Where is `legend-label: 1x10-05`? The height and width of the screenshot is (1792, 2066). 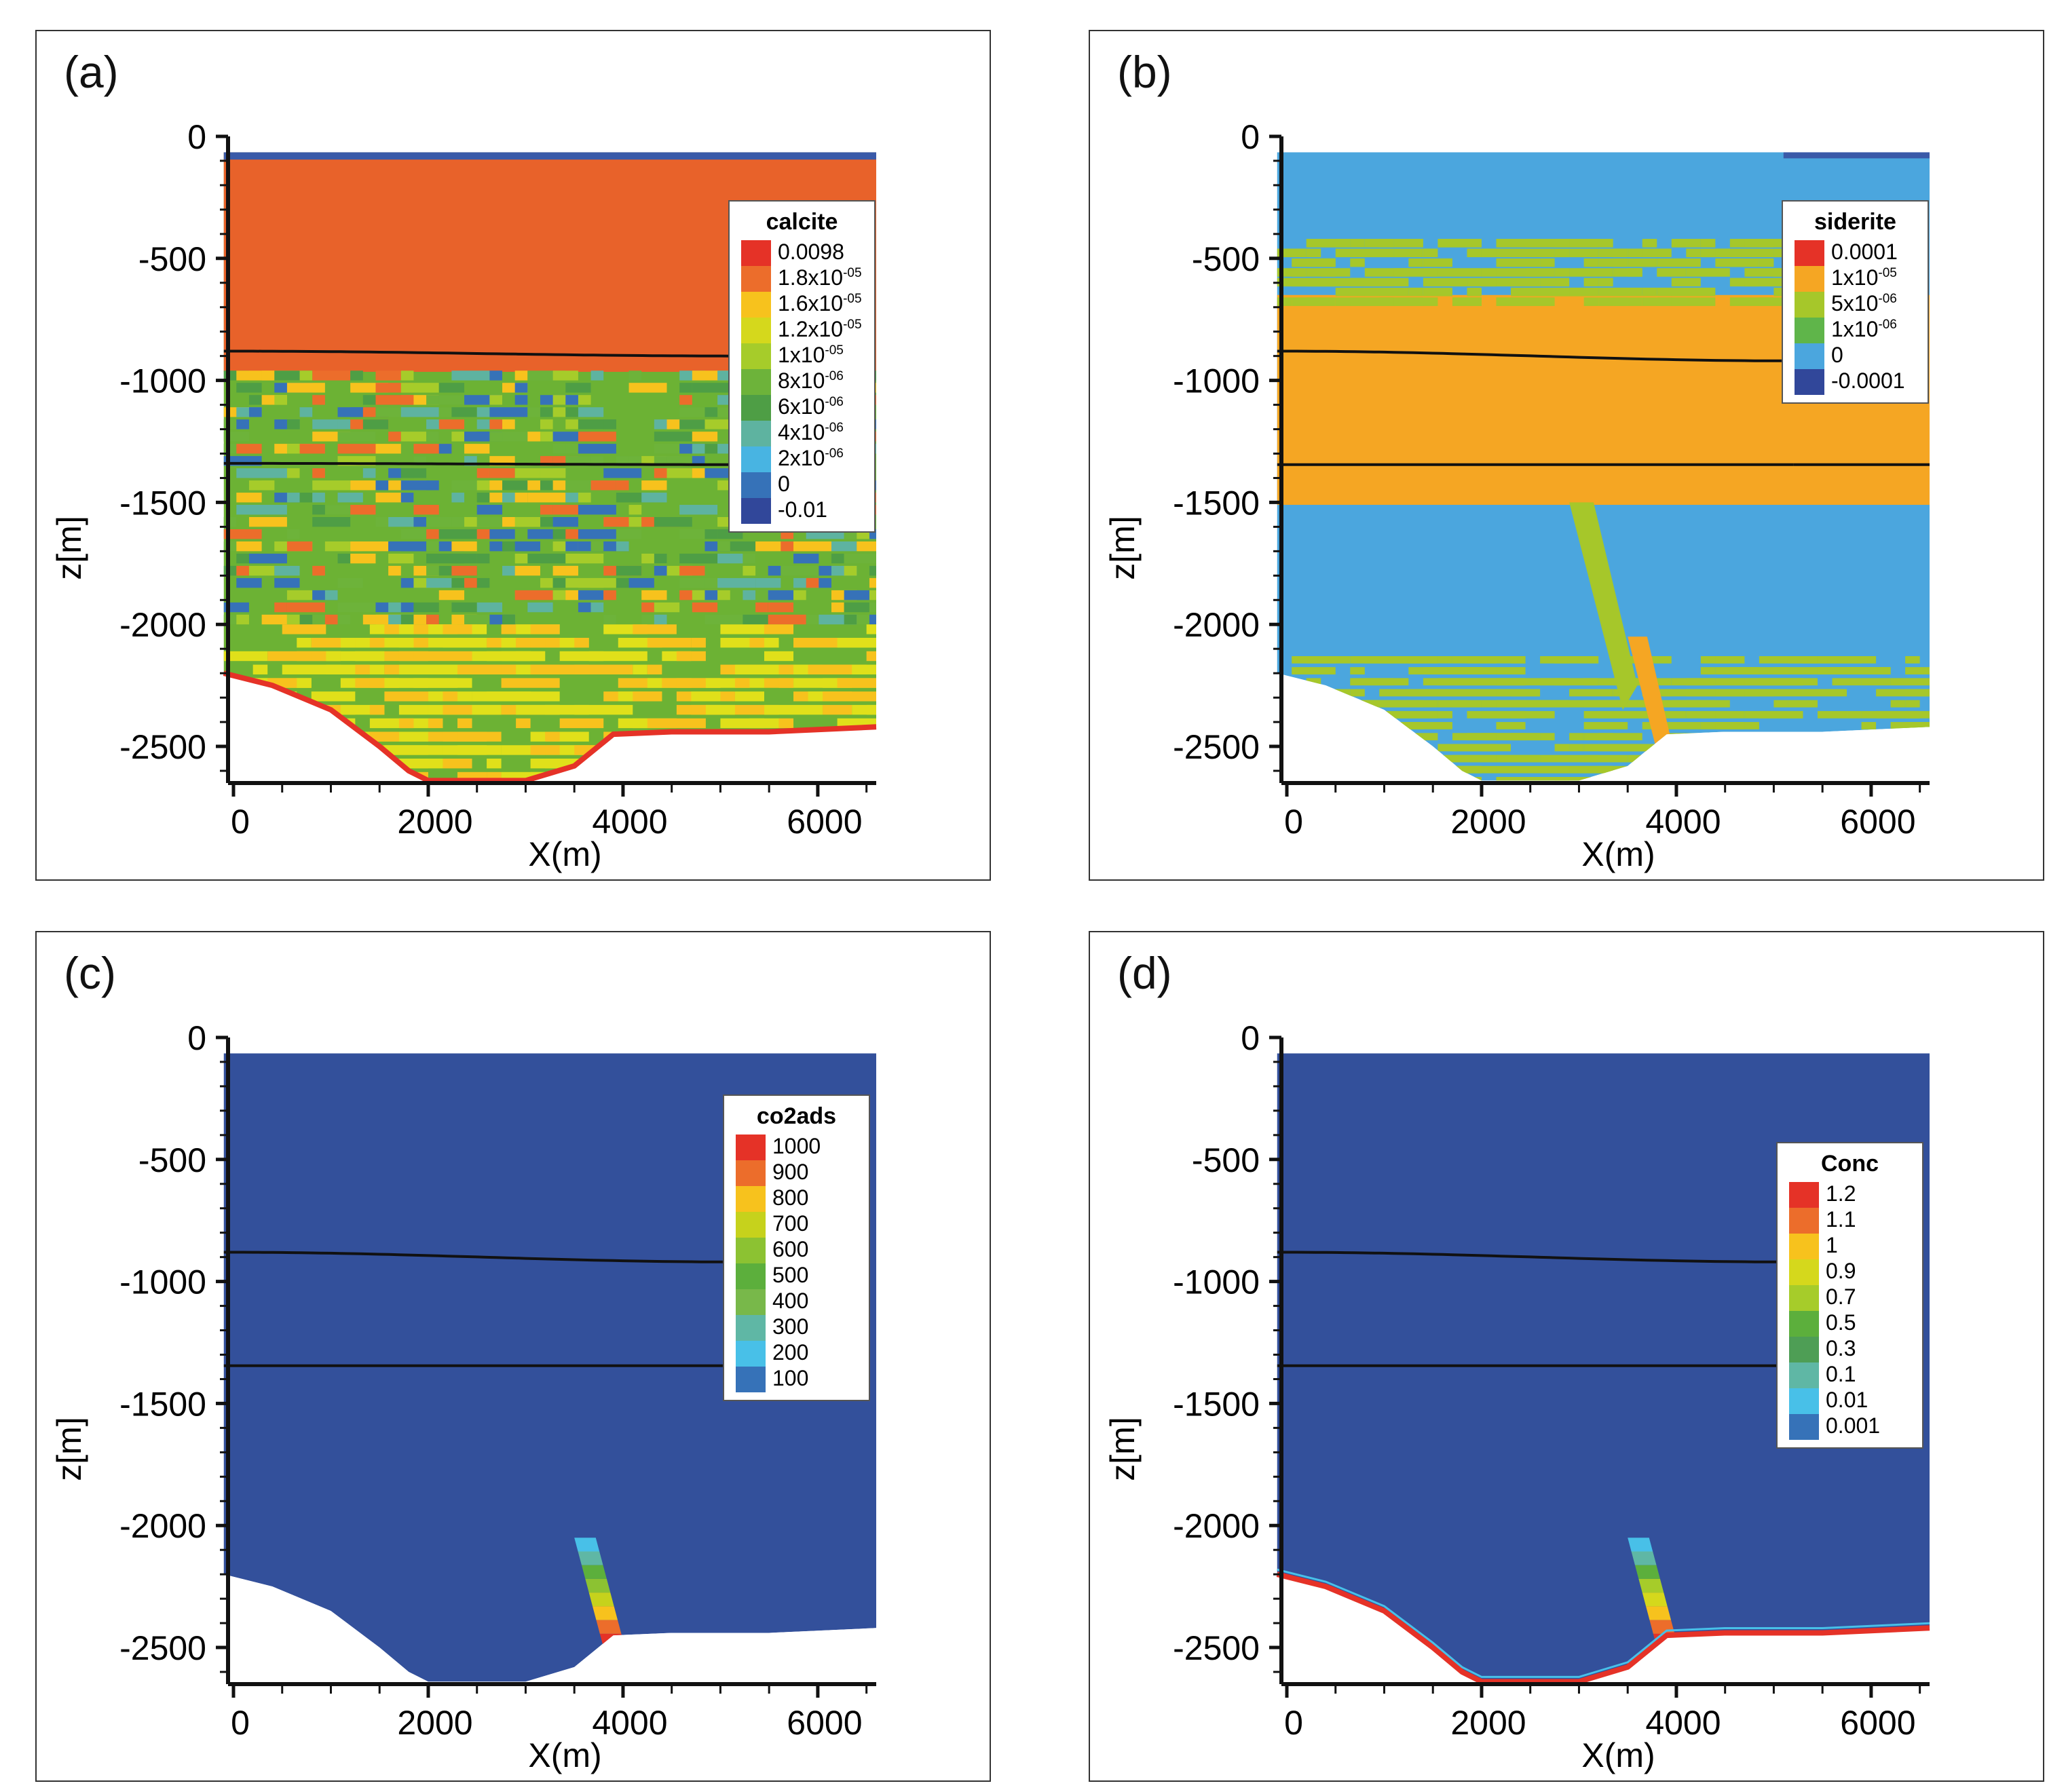 legend-label: 1x10-05 is located at coordinates (811, 355).